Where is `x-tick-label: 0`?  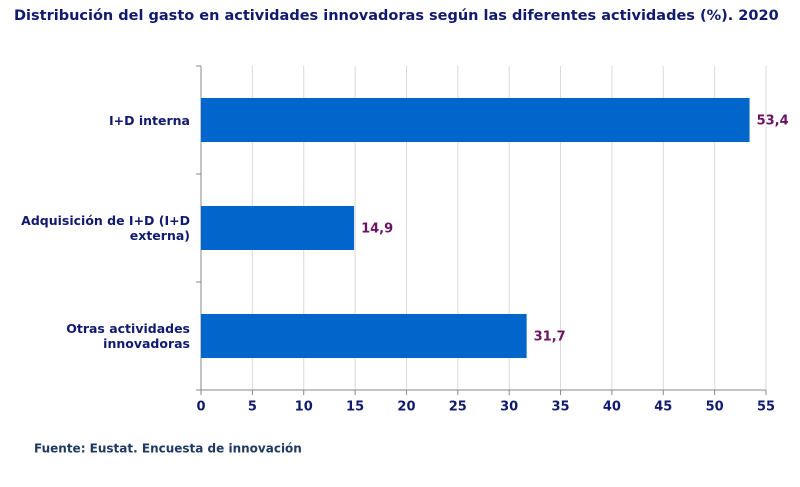 x-tick-label: 0 is located at coordinates (200, 407).